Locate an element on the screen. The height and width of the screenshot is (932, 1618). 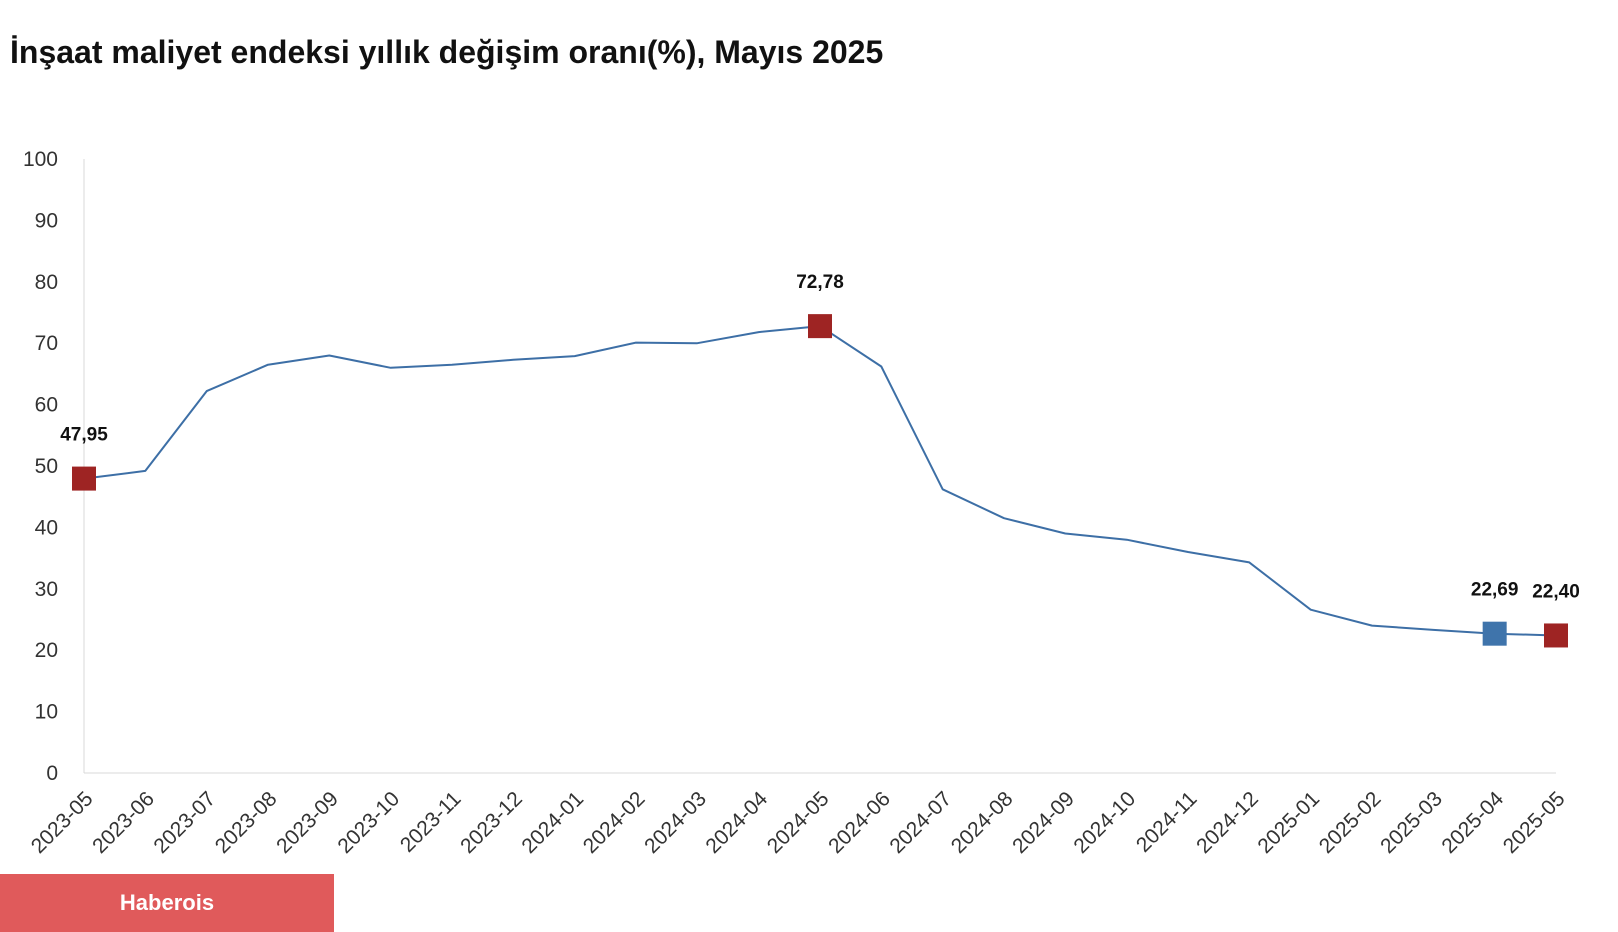
x-tick-label: 2023-09 is located at coordinates (307, 822).